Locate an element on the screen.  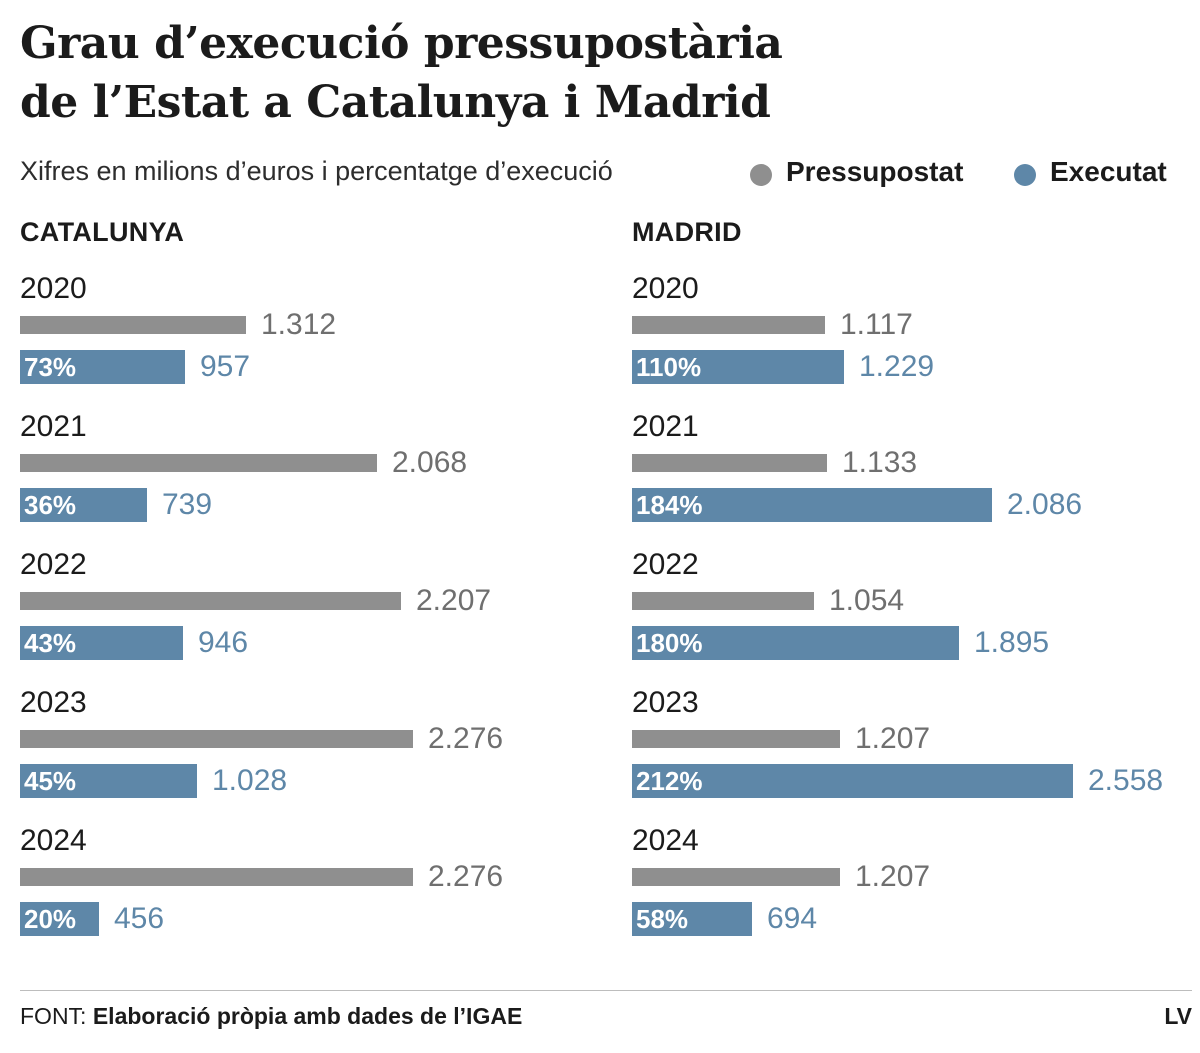
bar-executat-catalunya-2024 is located at coordinates (59, 919).